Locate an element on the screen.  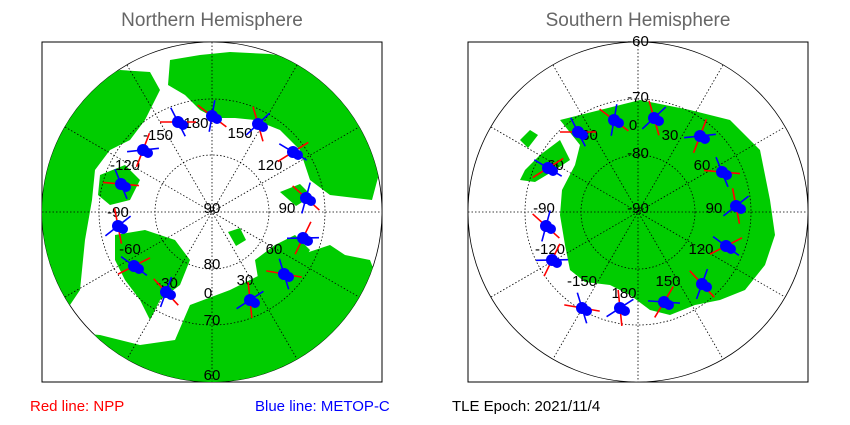
south-label-lon-120: 120 is located at coordinates (700, 249).